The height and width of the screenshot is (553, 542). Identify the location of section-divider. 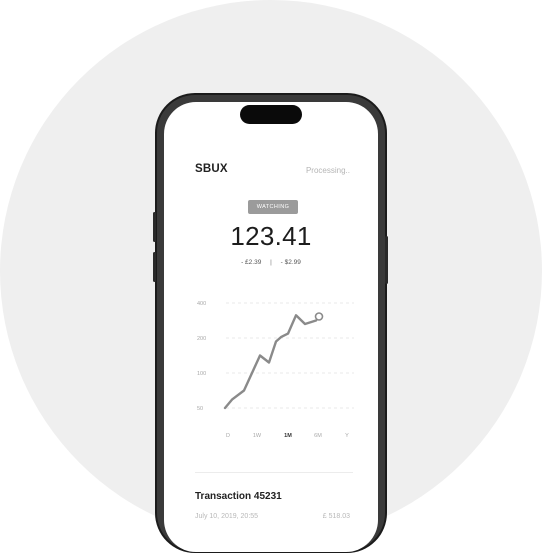
(274, 472).